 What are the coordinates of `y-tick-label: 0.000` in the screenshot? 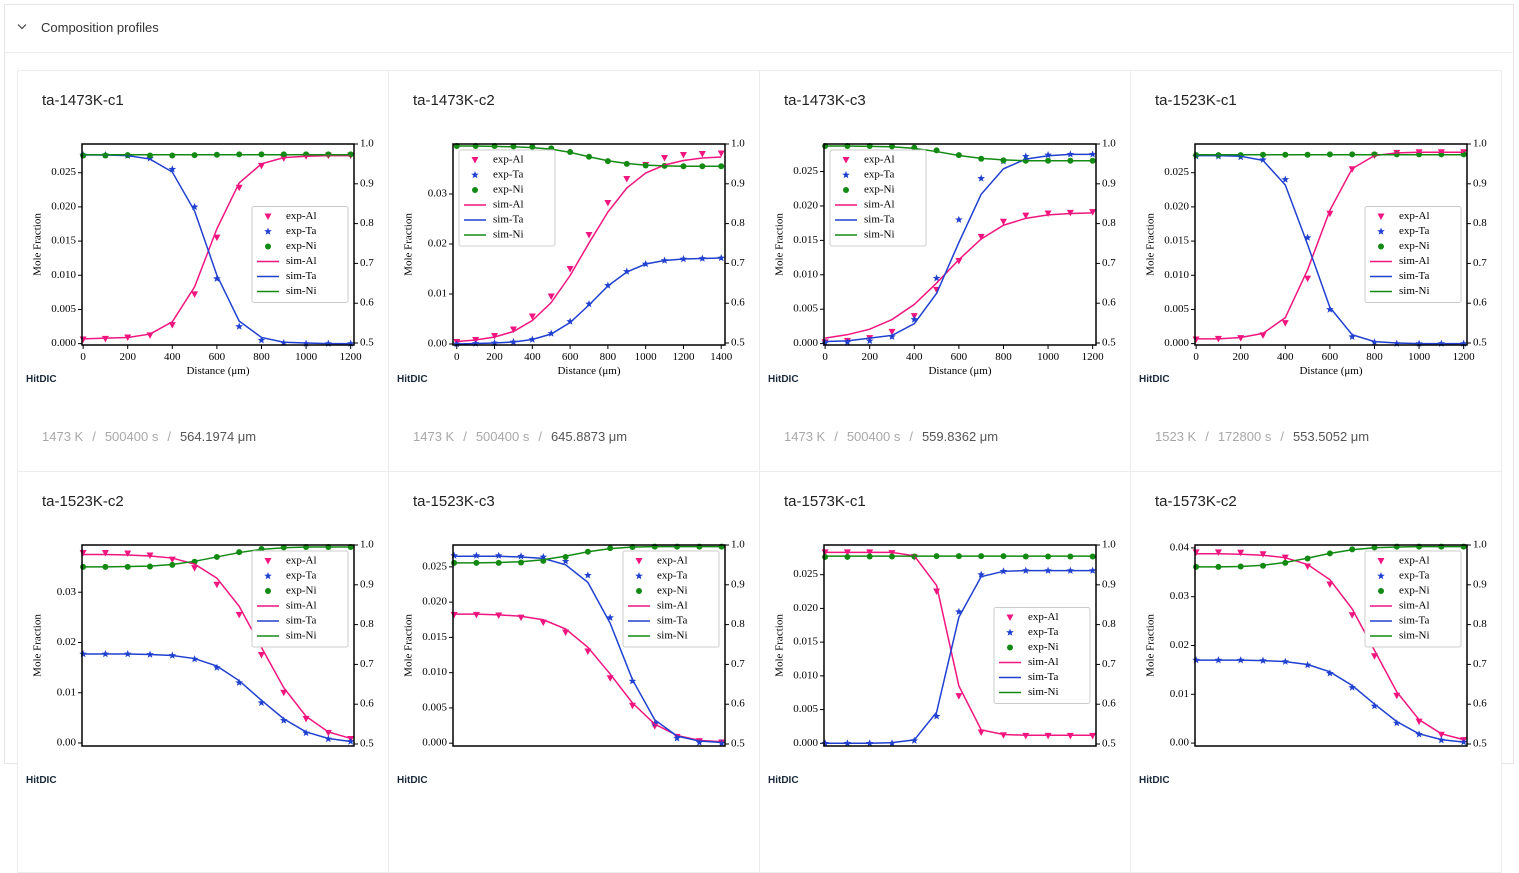 It's located at (805, 343).